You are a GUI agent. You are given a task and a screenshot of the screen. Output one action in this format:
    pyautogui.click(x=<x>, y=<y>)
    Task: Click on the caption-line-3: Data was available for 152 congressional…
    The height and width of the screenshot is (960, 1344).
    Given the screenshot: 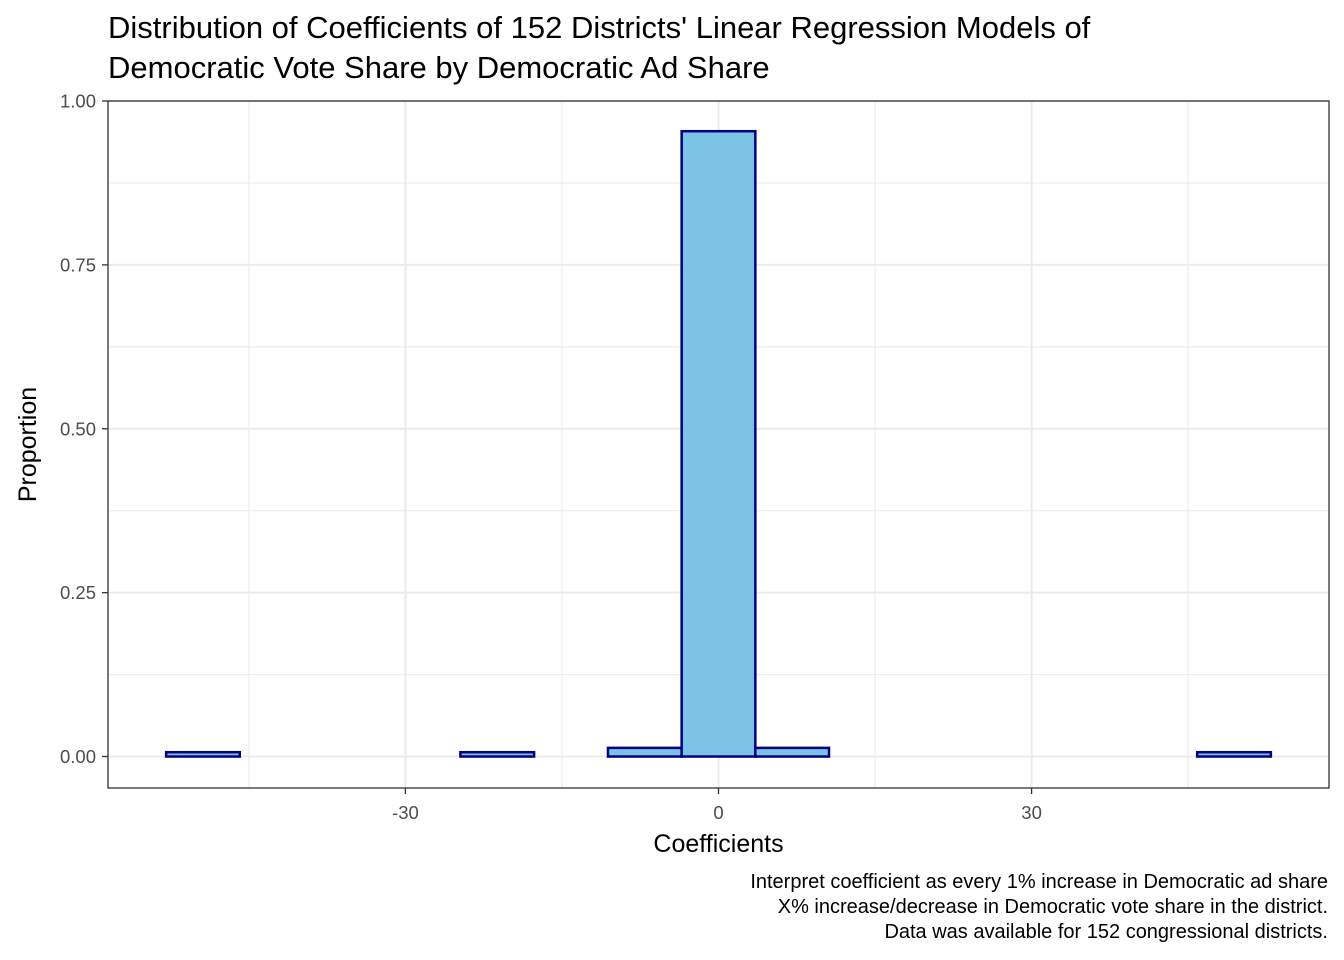 What is the action you would take?
    pyautogui.click(x=1106, y=932)
    